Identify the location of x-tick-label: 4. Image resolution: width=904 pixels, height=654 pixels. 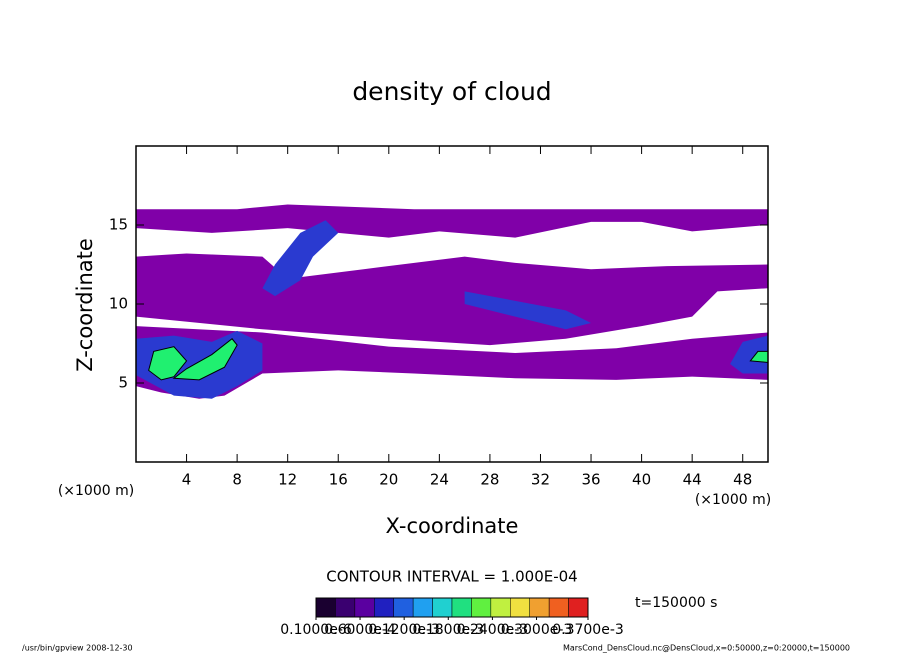
(187, 480).